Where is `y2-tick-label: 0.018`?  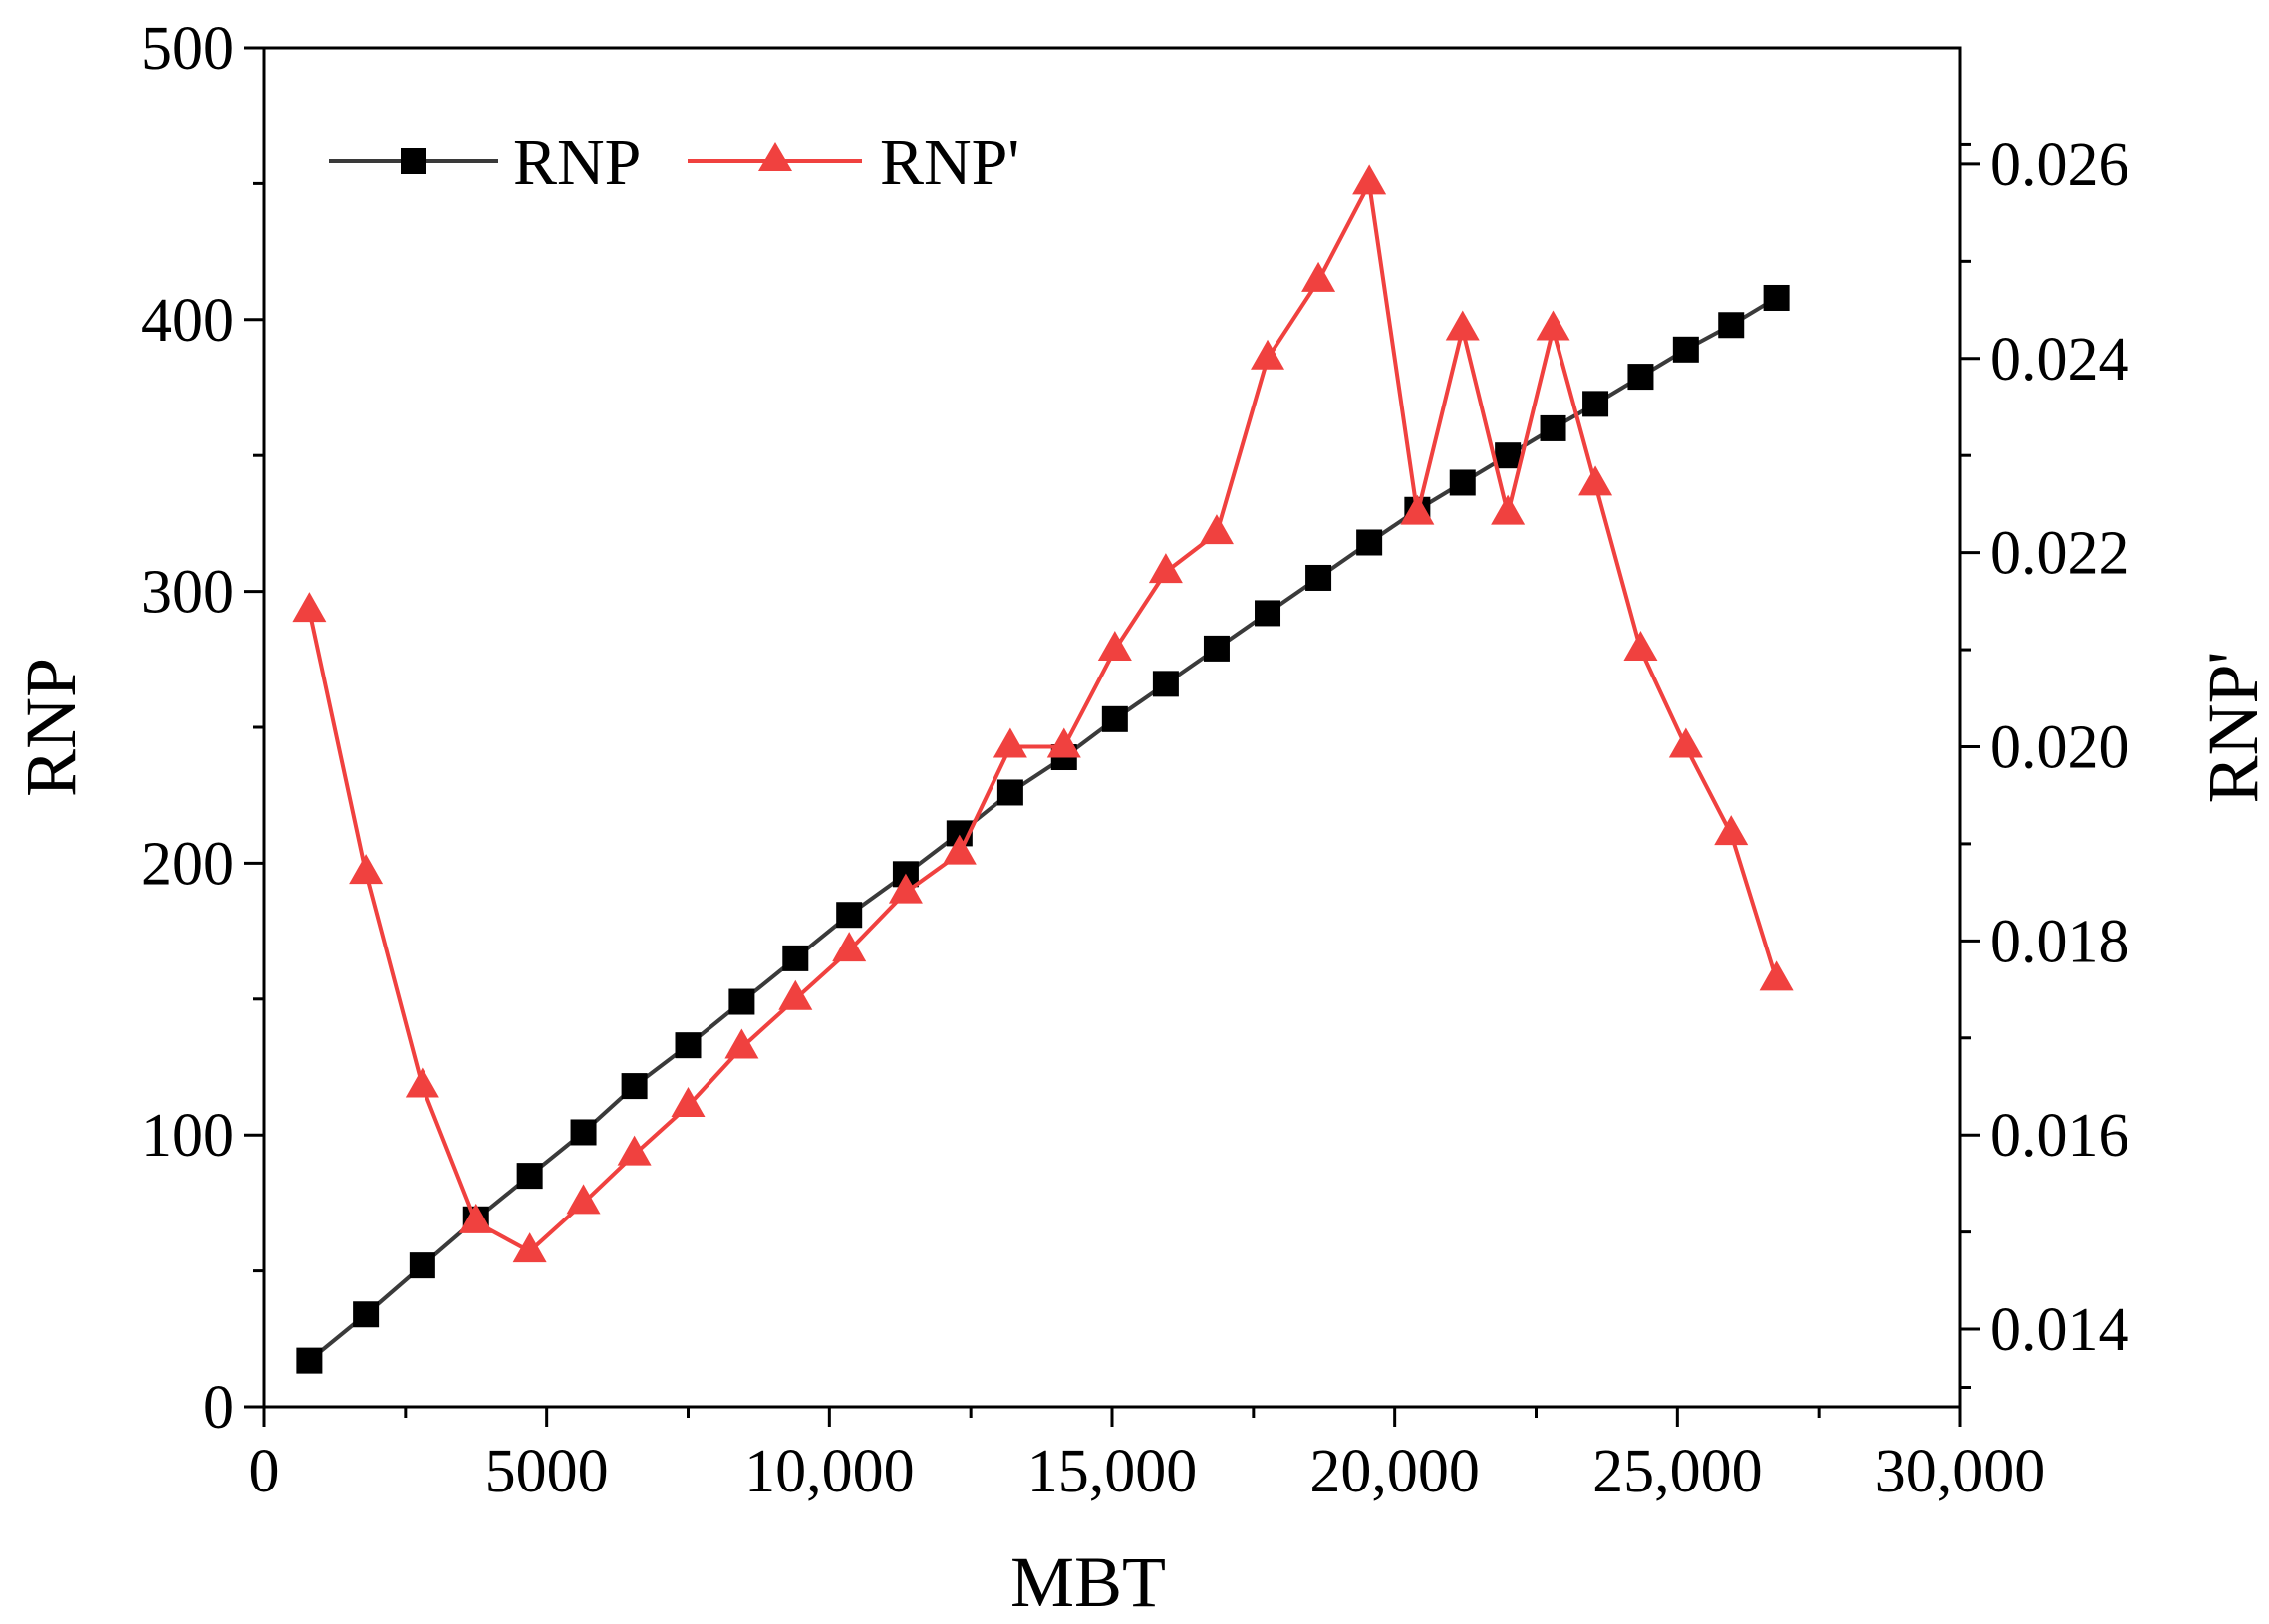 y2-tick-label: 0.018 is located at coordinates (2059, 941).